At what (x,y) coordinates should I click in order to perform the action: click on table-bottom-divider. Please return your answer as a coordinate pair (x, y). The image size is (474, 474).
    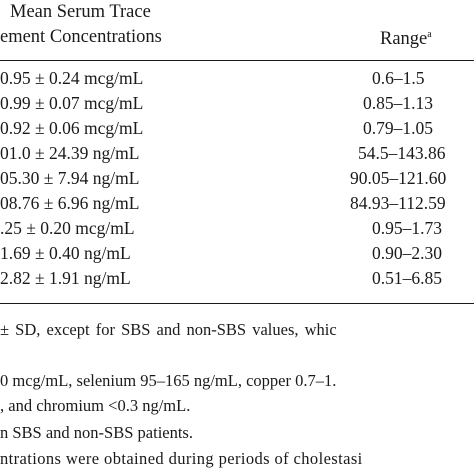
    Looking at the image, I should click on (237, 304).